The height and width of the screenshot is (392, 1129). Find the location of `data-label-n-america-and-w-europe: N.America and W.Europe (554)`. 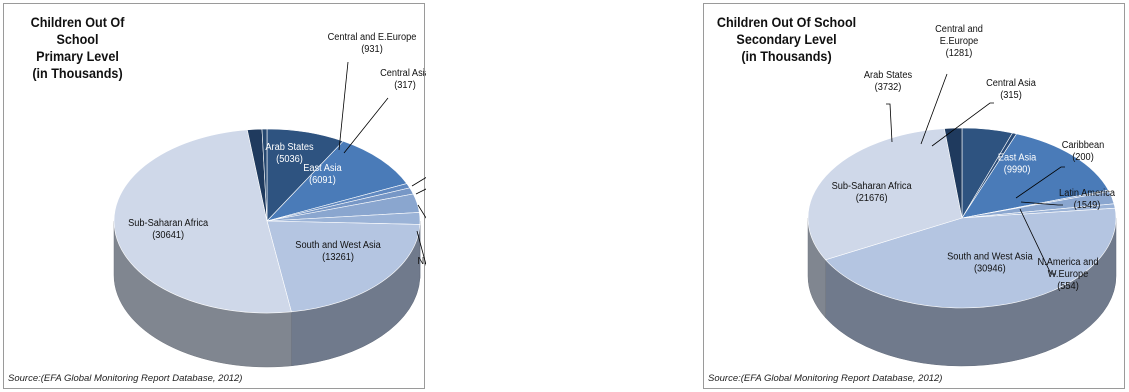

data-label-n-america-and-w-europe: N.America and W.Europe (554) is located at coordinates (1067, 275).